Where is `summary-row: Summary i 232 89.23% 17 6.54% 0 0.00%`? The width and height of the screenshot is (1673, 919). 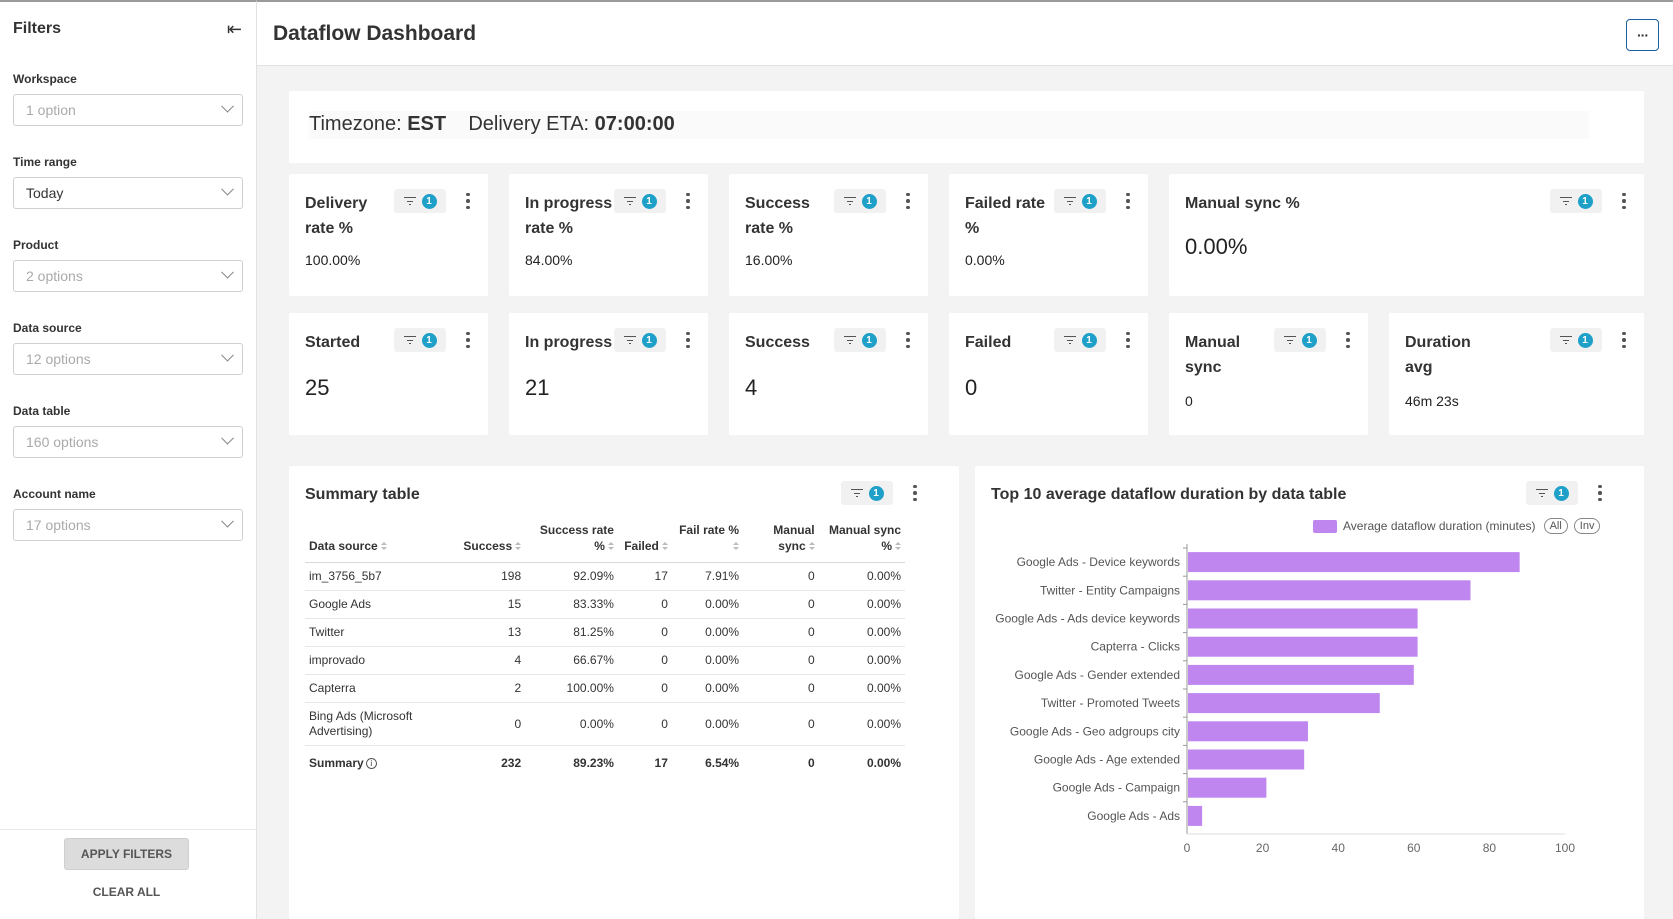
summary-row: Summary i 232 89.23% 17 6.54% 0 0.00% is located at coordinates (605, 762).